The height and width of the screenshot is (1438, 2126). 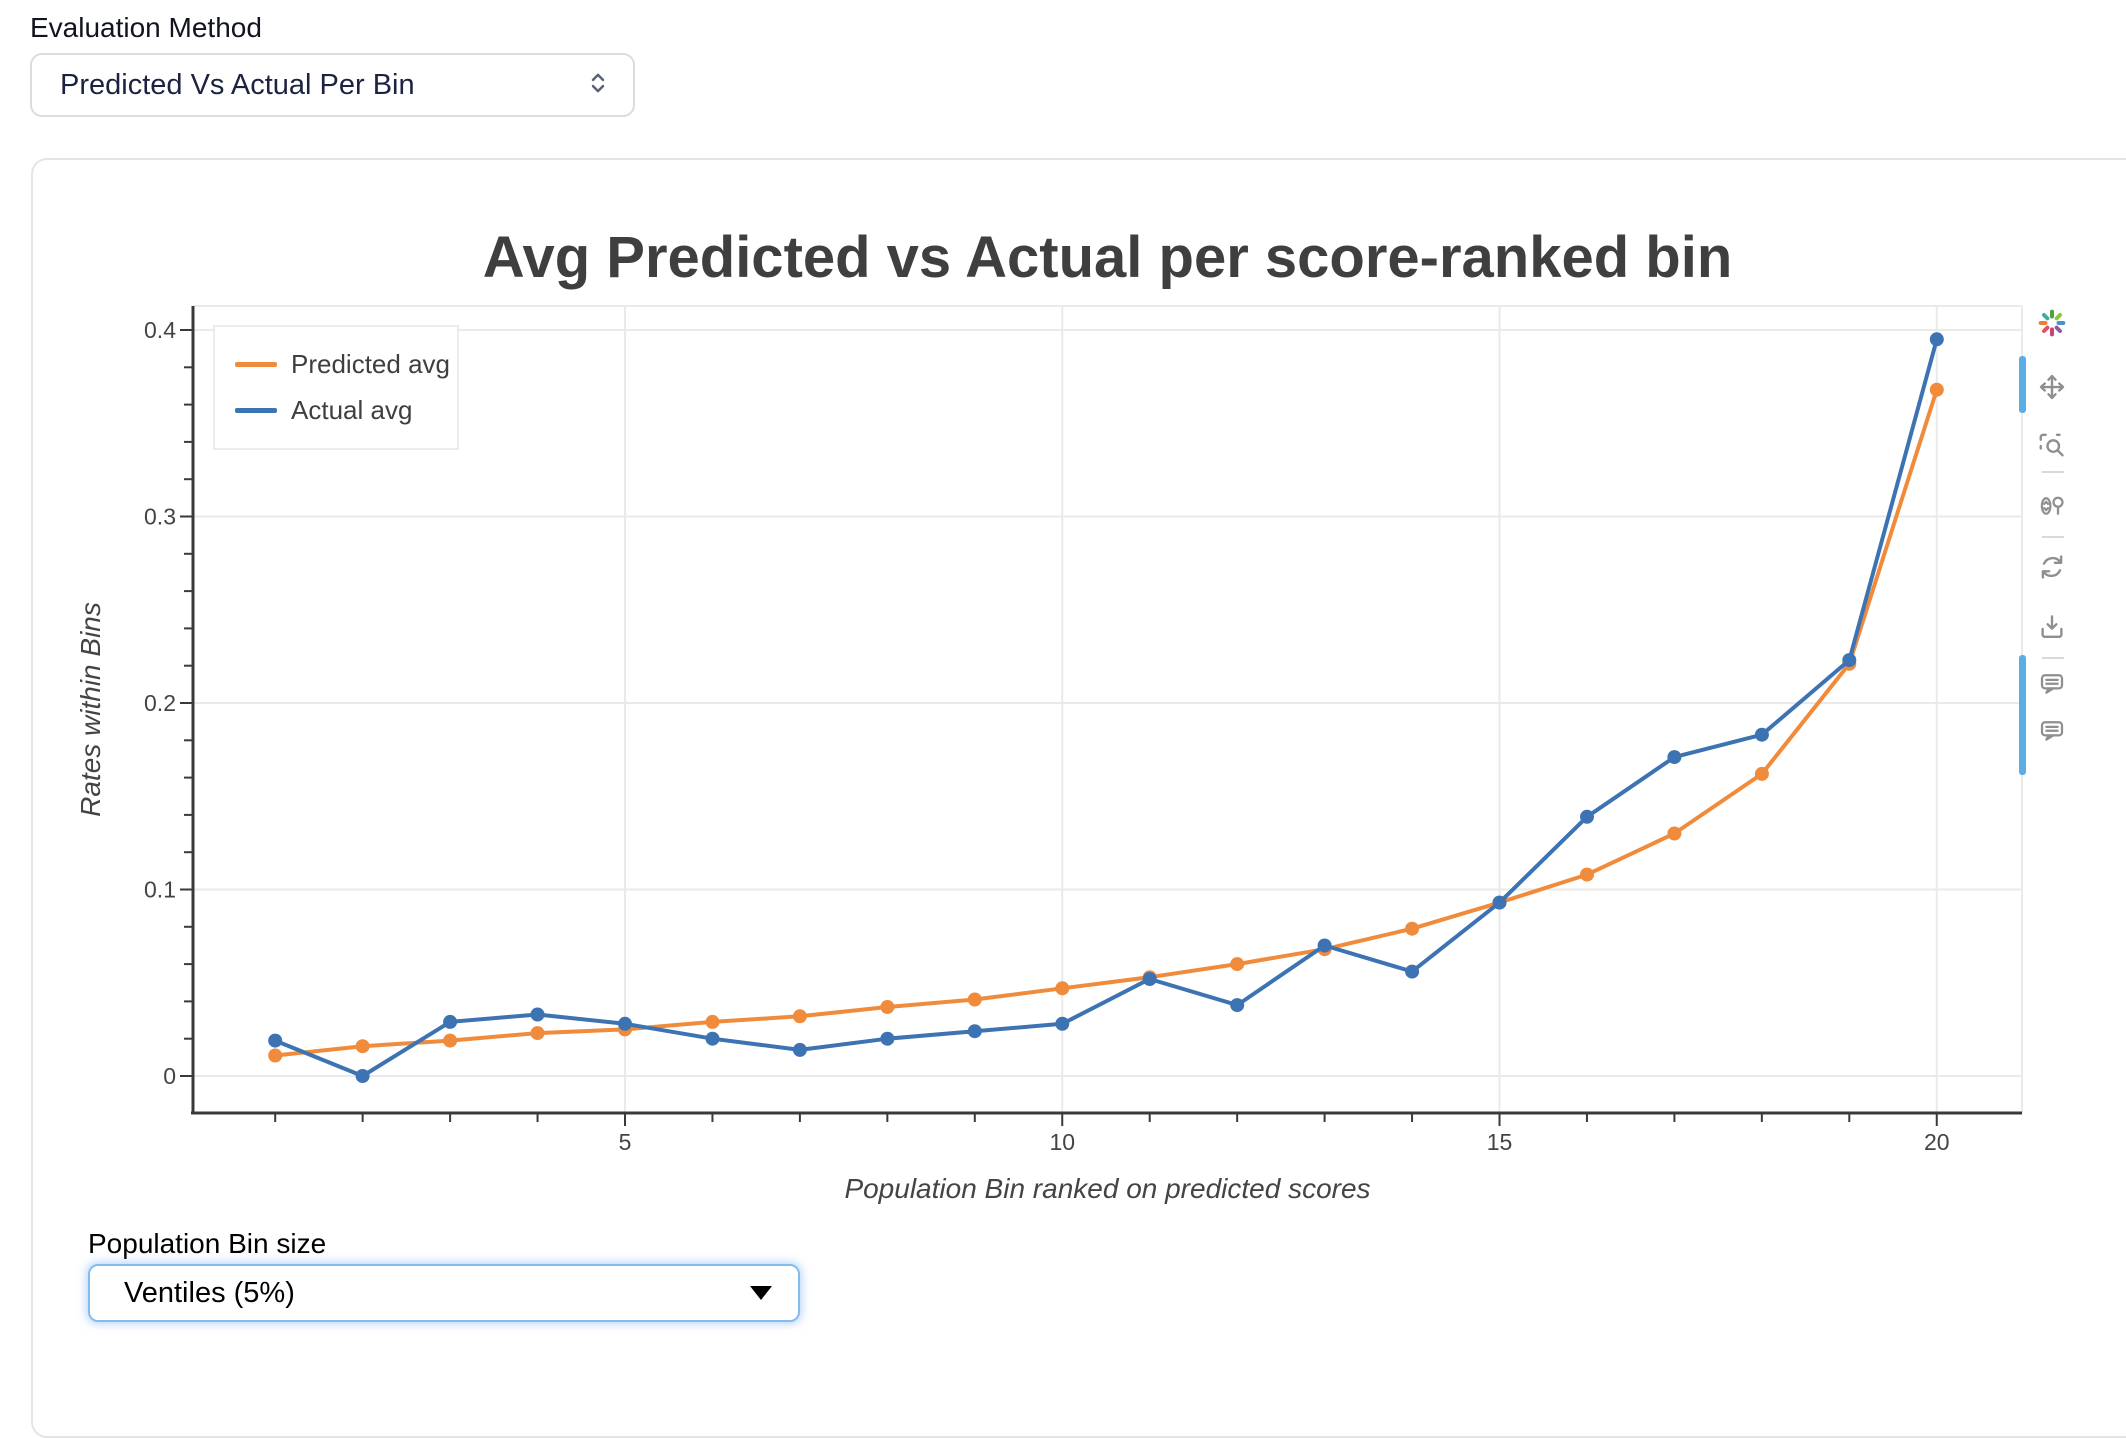 What do you see at coordinates (160, 517) in the screenshot?
I see `y-tick-label: 0.3` at bounding box center [160, 517].